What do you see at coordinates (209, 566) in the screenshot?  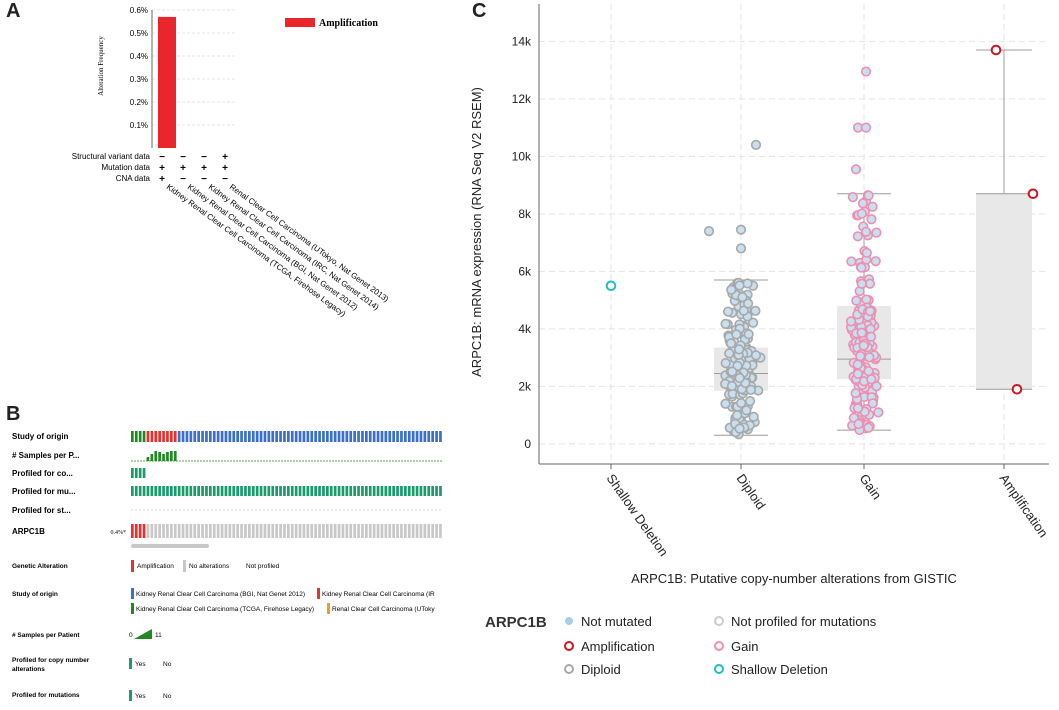 I see `legend-ga-item: No alterations` at bounding box center [209, 566].